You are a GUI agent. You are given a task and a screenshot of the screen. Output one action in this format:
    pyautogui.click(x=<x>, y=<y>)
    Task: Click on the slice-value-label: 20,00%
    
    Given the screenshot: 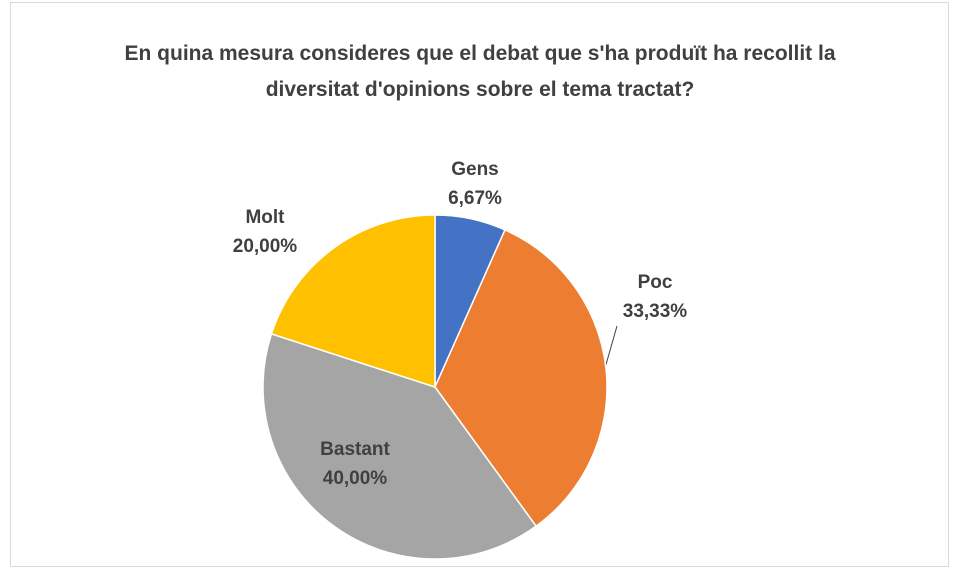 What is the action you would take?
    pyautogui.click(x=265, y=246)
    